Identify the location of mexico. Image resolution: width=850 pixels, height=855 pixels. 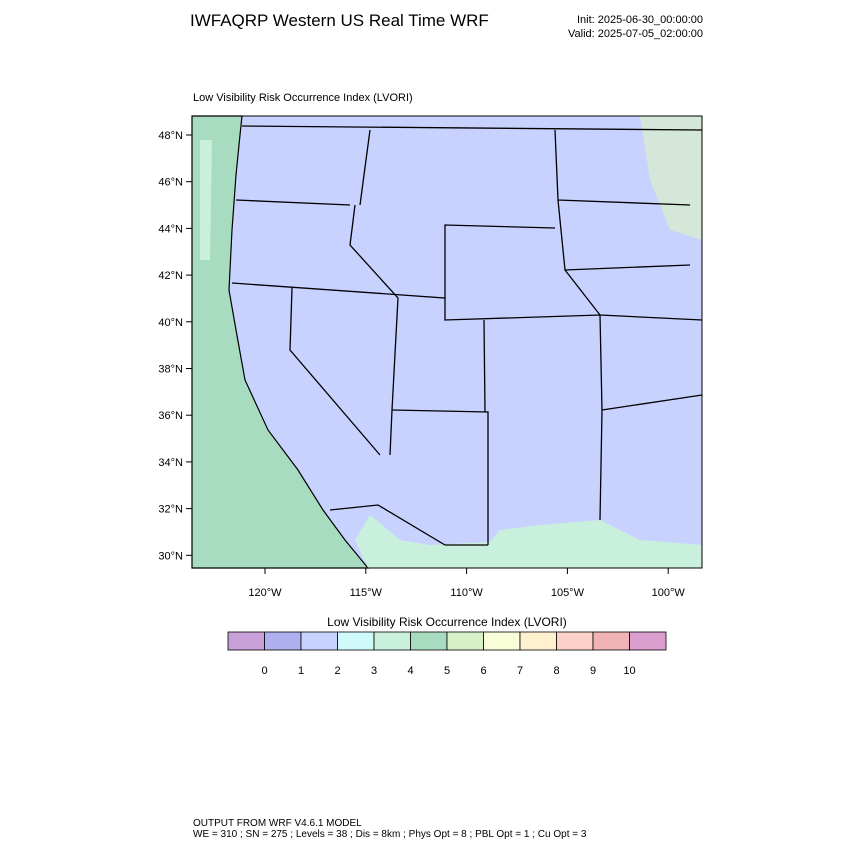
(528, 541).